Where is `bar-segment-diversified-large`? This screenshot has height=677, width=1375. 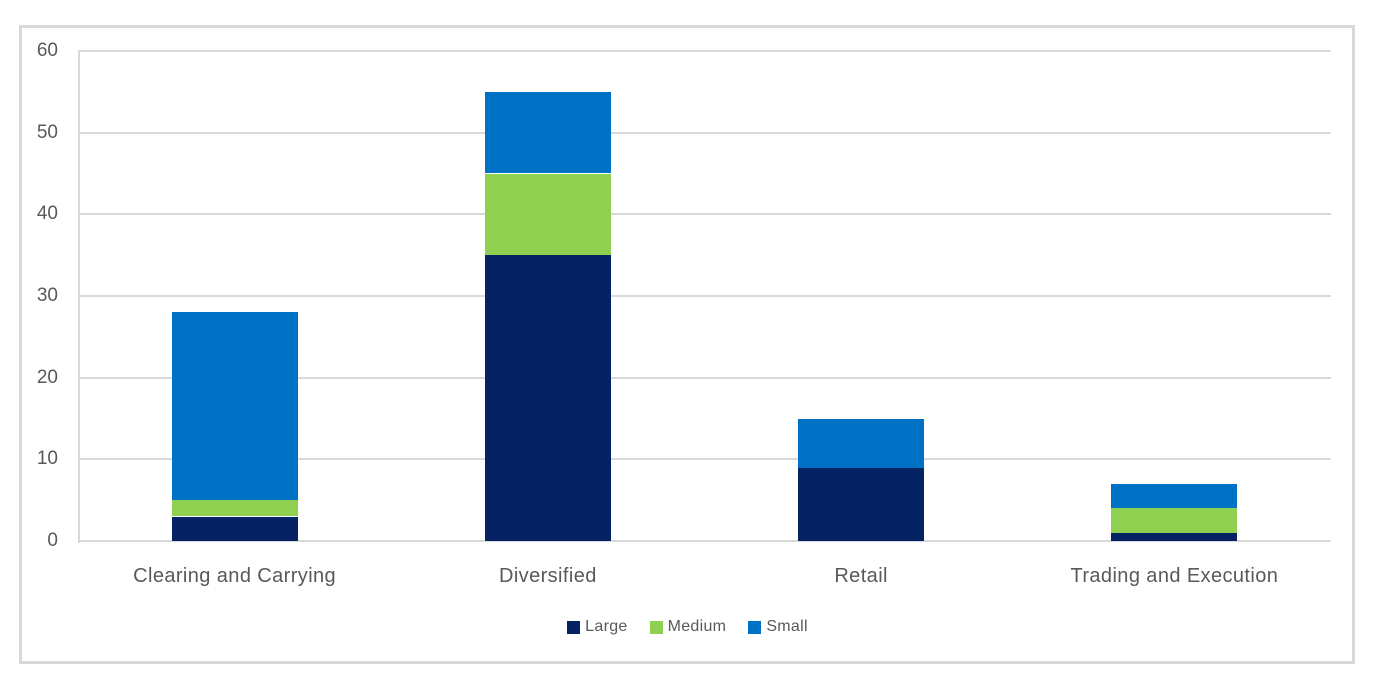 bar-segment-diversified-large is located at coordinates (547, 398).